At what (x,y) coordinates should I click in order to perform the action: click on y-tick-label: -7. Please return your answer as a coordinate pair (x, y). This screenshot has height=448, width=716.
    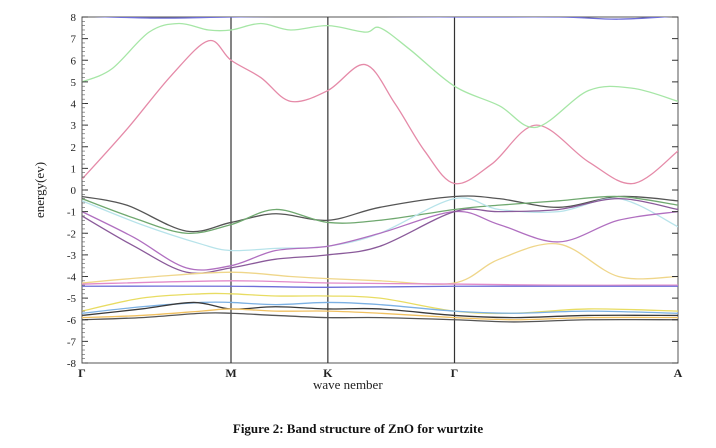
    Looking at the image, I should click on (72, 342).